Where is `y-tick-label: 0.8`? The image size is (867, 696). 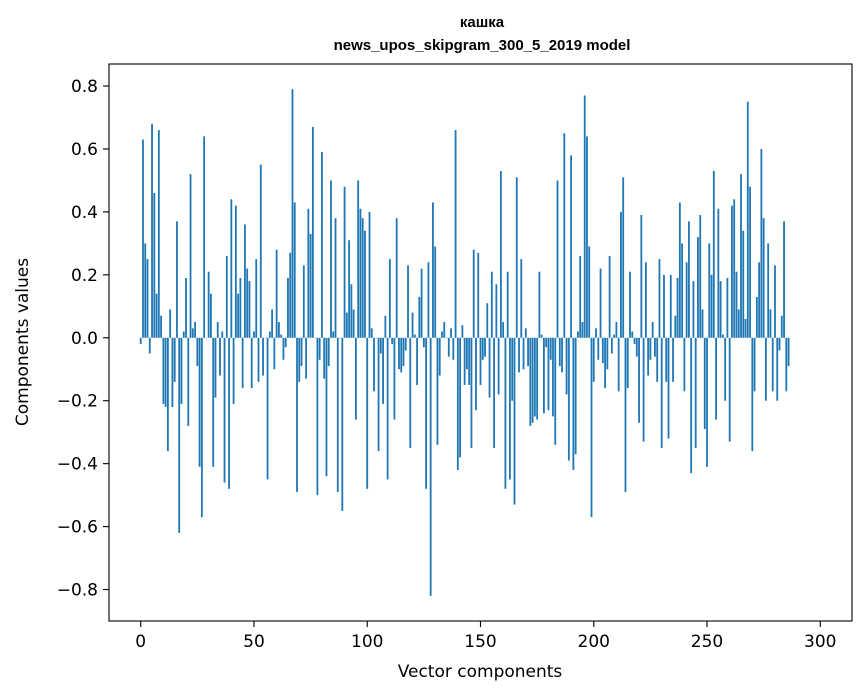 y-tick-label: 0.8 is located at coordinates (84, 87).